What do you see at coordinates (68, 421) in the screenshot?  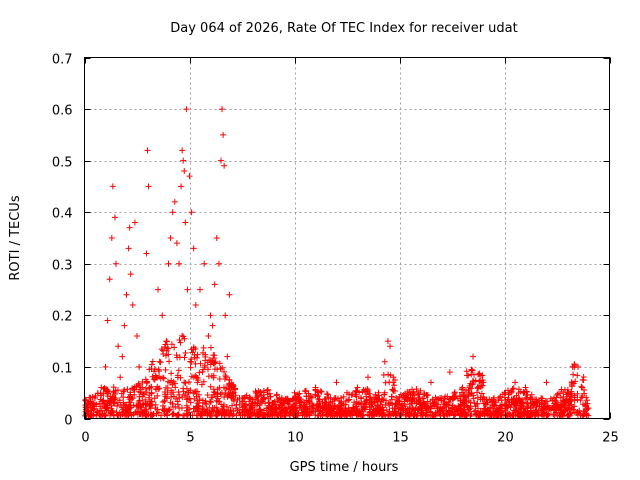 I see `y-tick-label: 0` at bounding box center [68, 421].